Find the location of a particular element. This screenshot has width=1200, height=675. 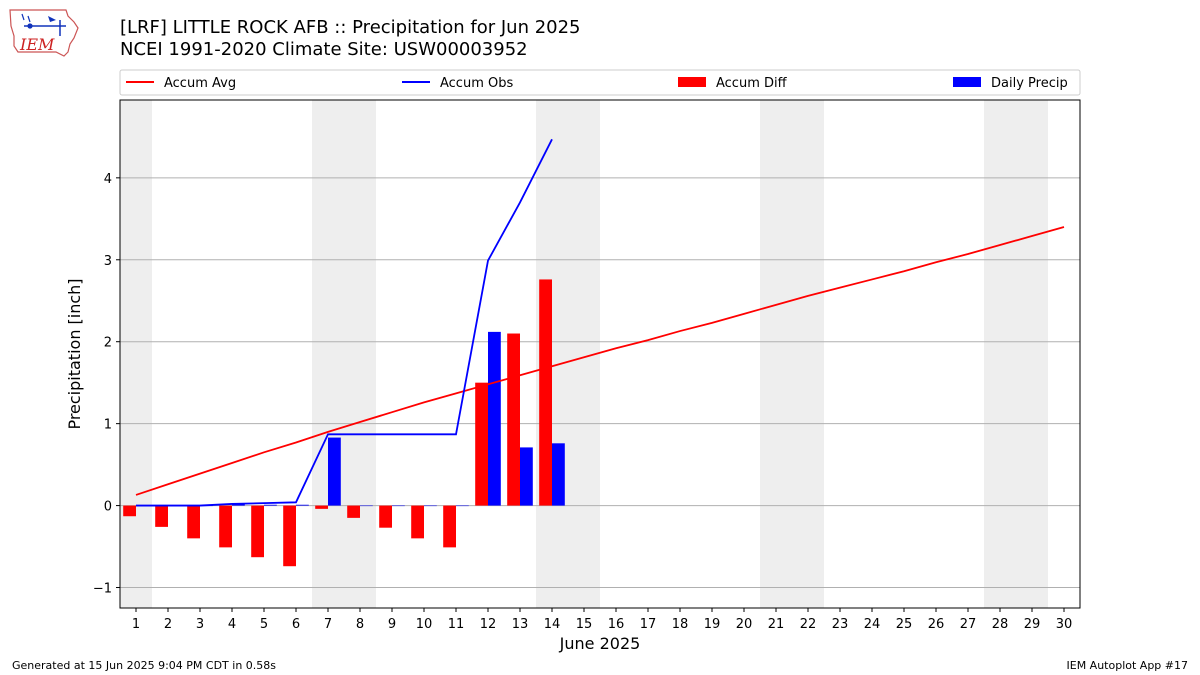

iem-logo: IEM is located at coordinates (44, 32).